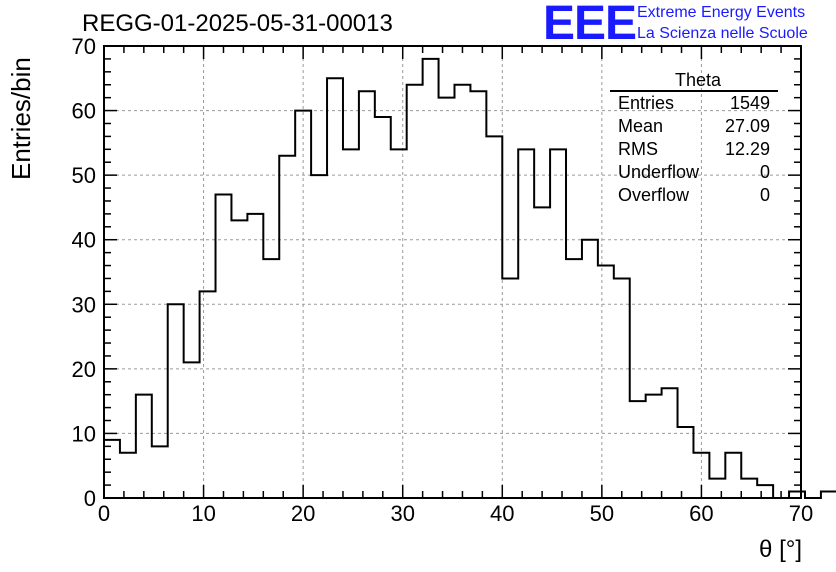 The width and height of the screenshot is (836, 572). Describe the element at coordinates (694, 149) in the screenshot. I see `stats-row: RMS 12.29` at that location.